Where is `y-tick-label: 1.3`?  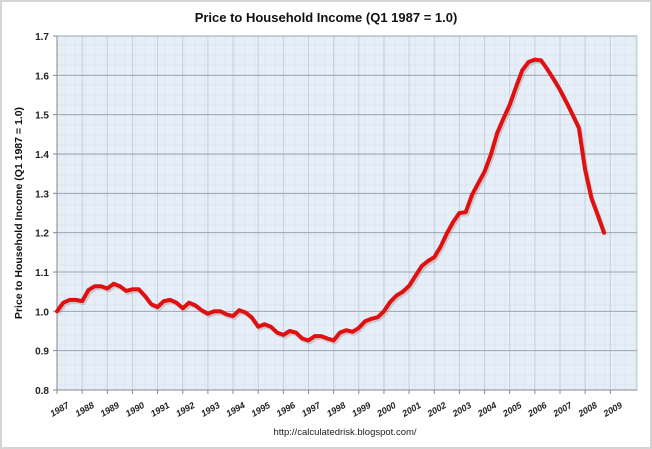
y-tick-label: 1.3 is located at coordinates (42, 194).